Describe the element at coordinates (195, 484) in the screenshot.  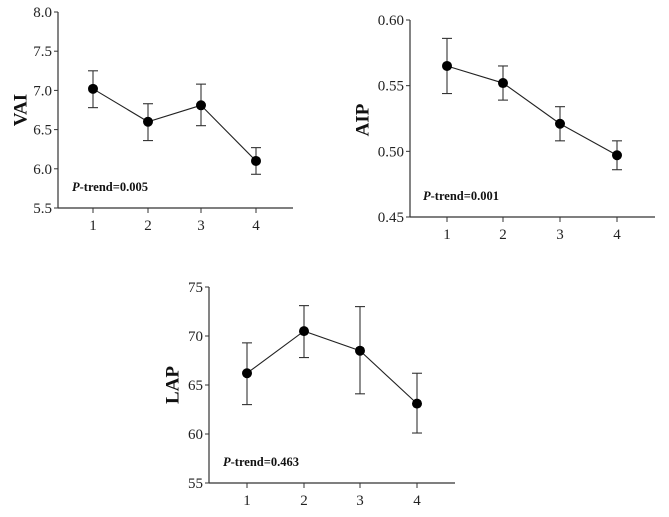
I see `y-tick-label: 55` at that location.